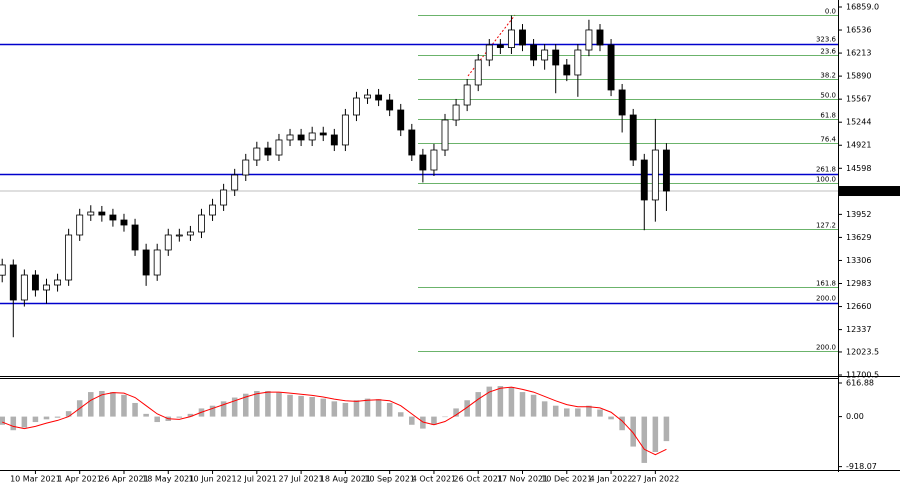 The width and height of the screenshot is (900, 485). Describe the element at coordinates (300, 479) in the screenshot. I see `x-tick-label: 27 Jul 2021` at that location.